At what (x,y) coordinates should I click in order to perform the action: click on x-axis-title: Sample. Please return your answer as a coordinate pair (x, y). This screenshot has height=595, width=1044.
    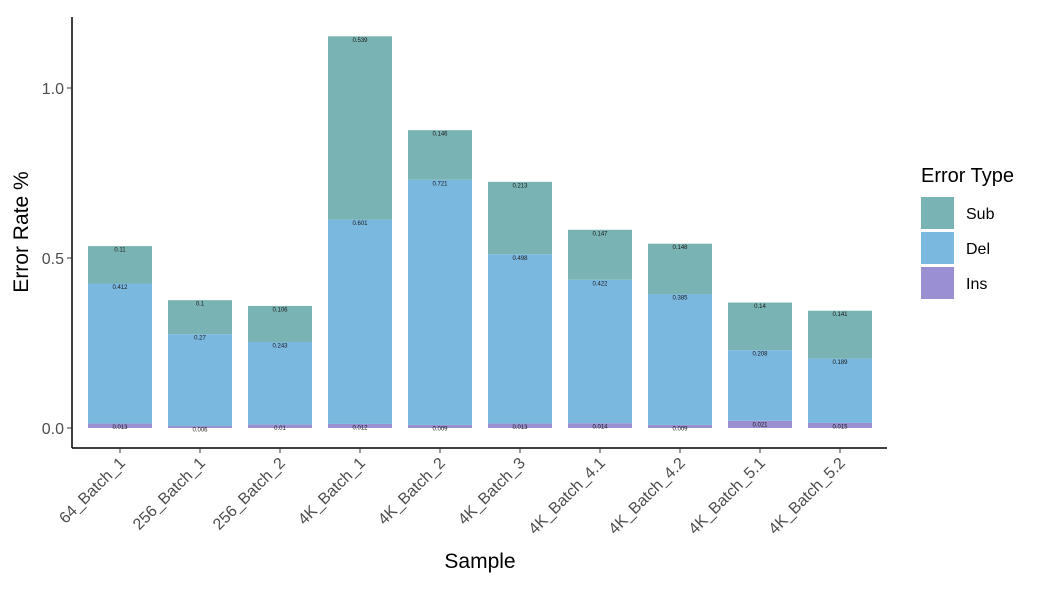
    Looking at the image, I should click on (479, 561).